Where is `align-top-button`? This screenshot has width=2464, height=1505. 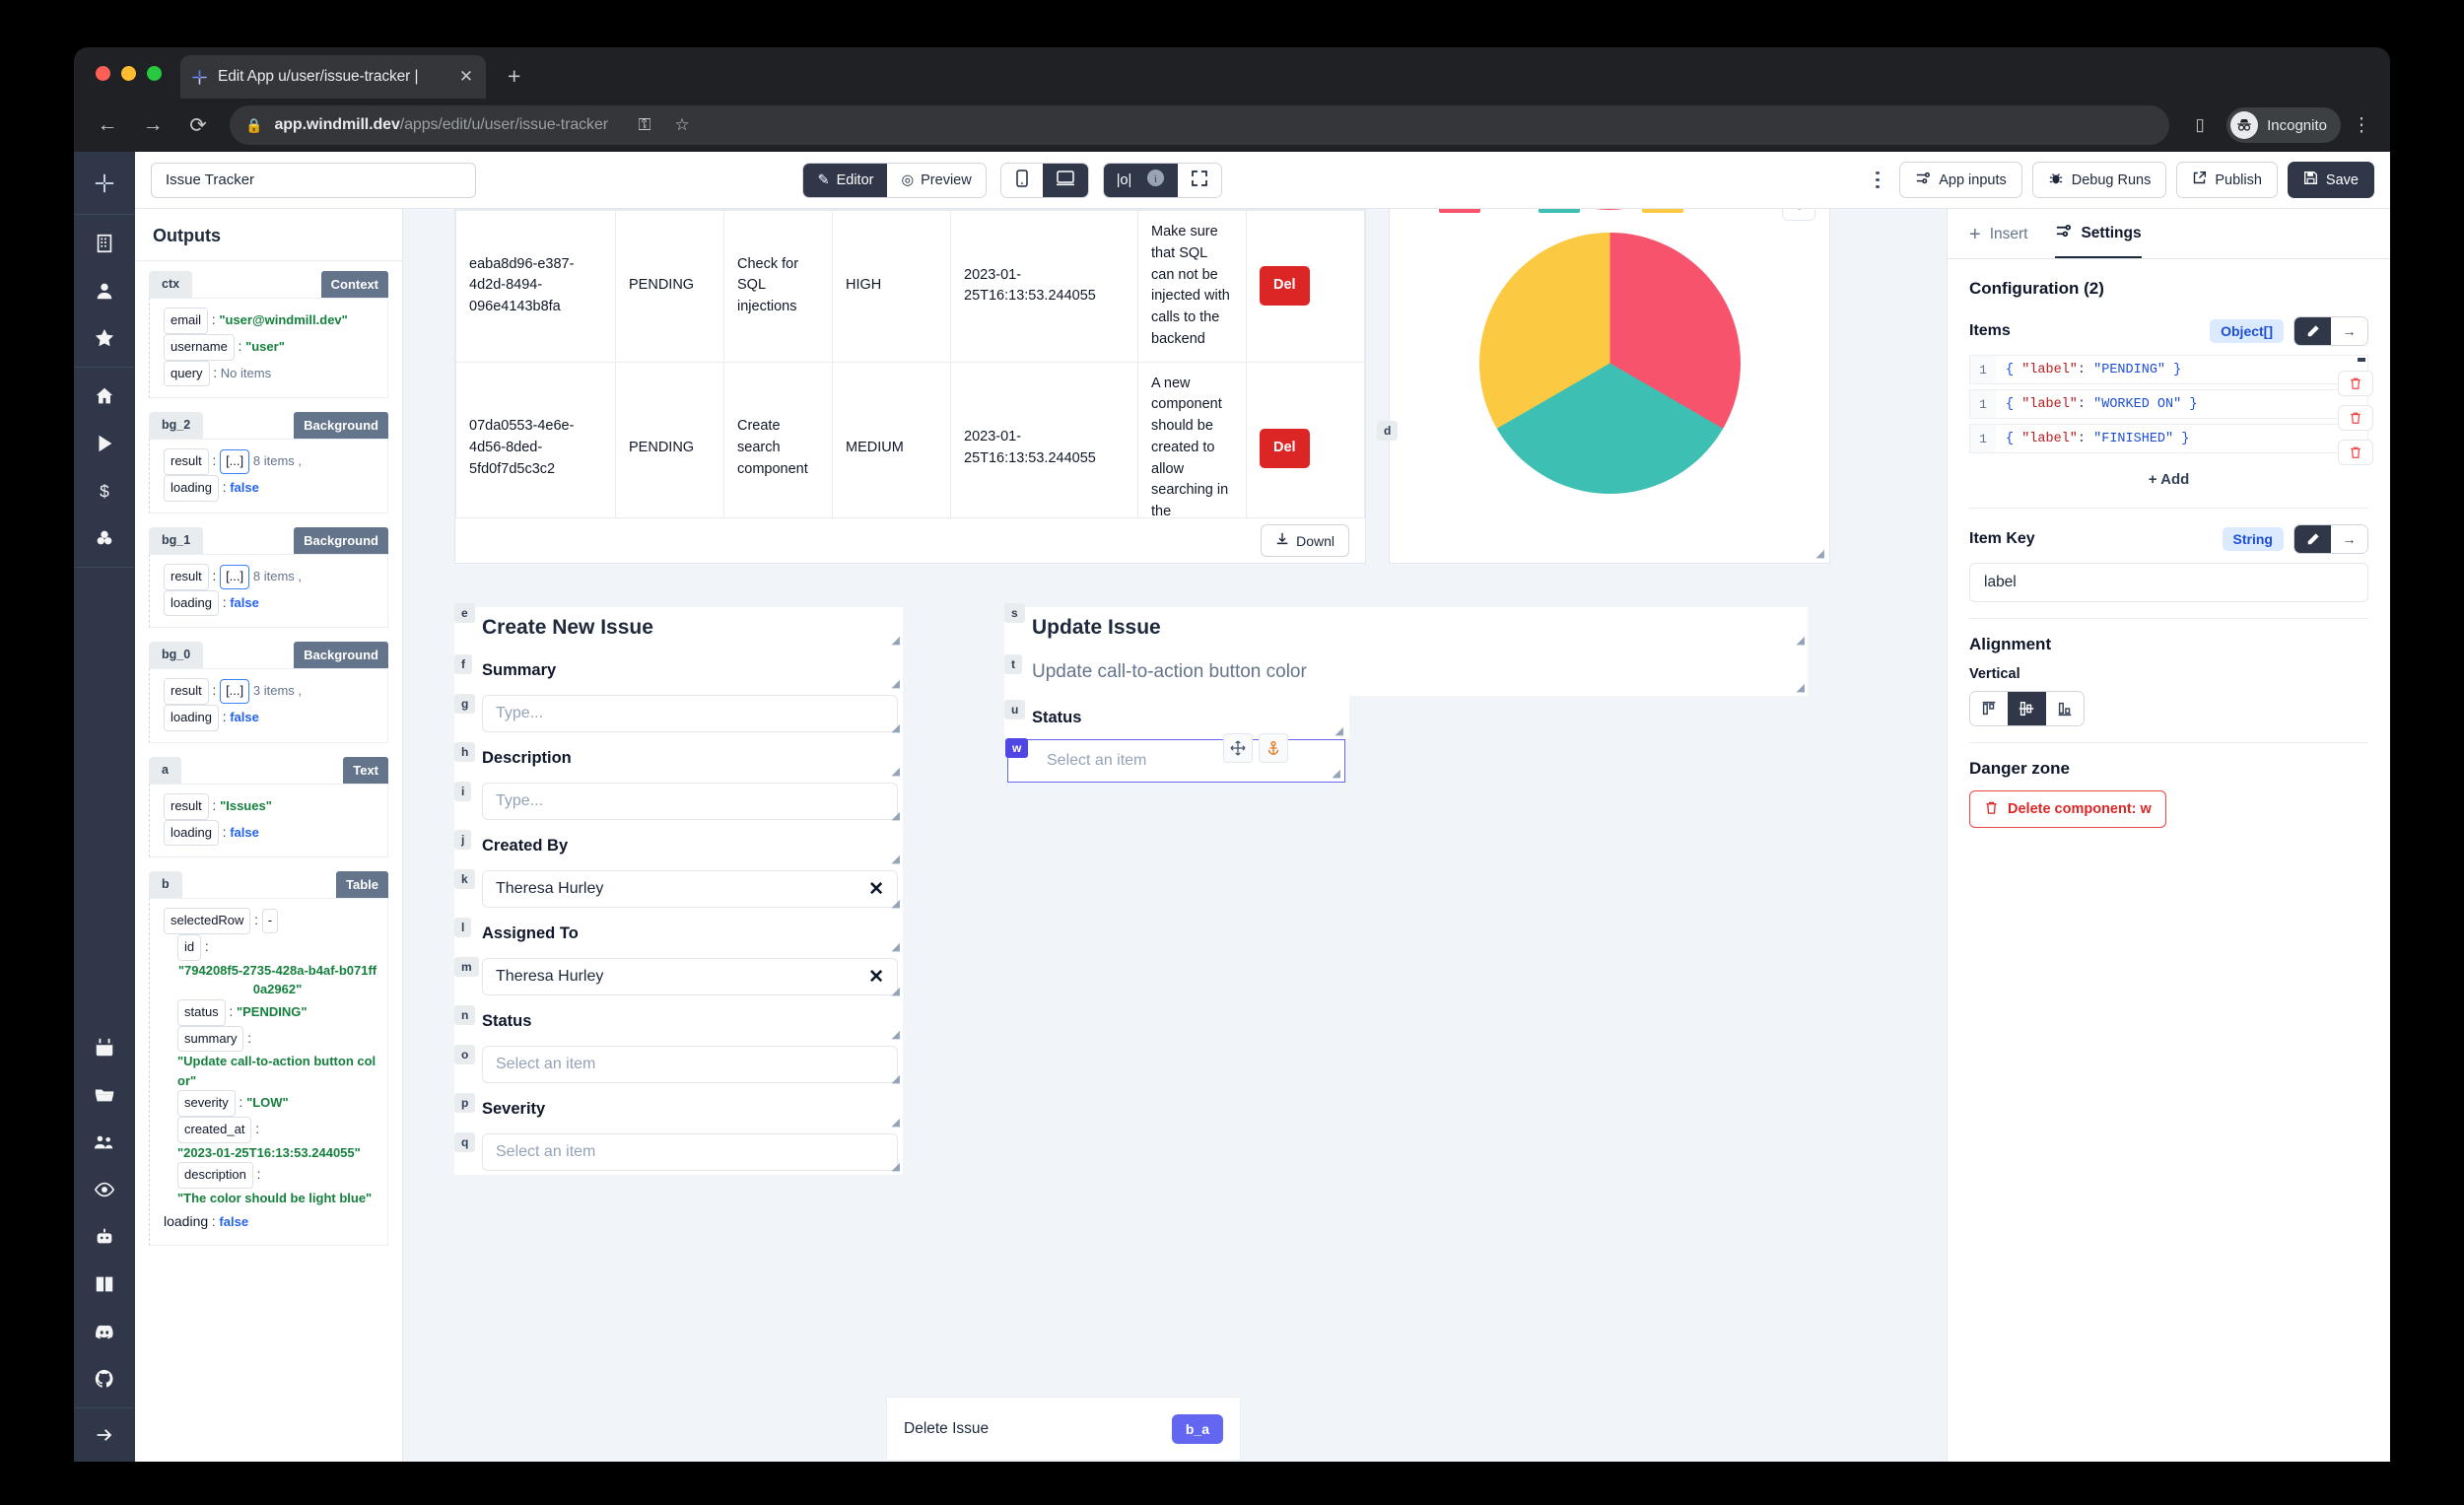 align-top-button is located at coordinates (1989, 708).